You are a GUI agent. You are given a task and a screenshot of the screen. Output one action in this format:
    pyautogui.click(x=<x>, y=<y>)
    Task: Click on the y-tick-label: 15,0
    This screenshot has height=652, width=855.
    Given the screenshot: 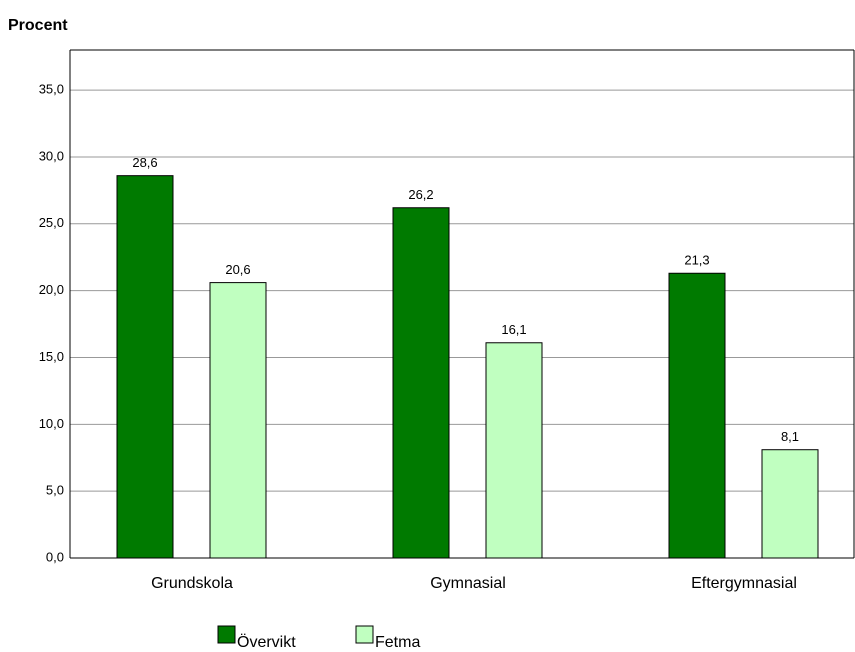 What is the action you would take?
    pyautogui.click(x=51, y=356)
    